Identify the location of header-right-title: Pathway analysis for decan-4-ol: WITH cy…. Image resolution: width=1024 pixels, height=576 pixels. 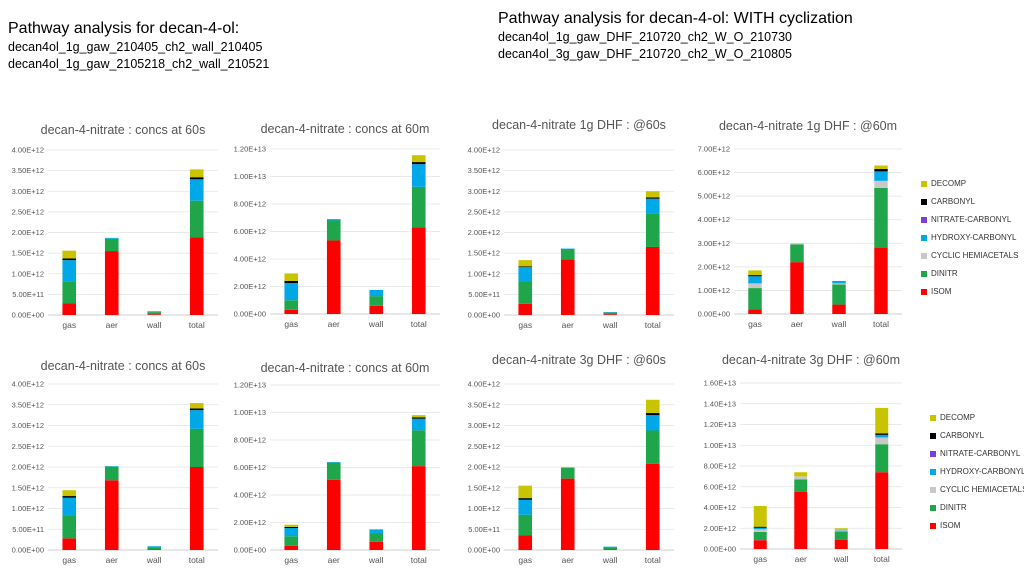
(675, 18).